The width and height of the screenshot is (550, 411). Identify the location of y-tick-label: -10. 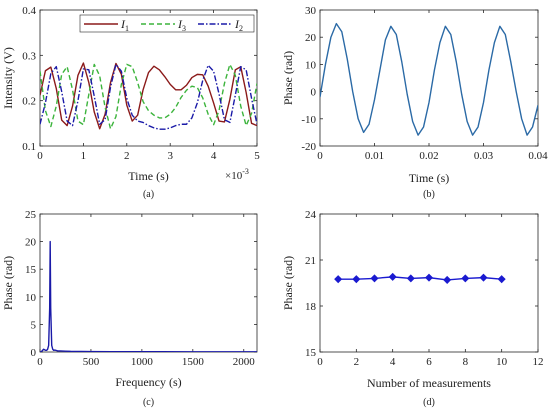
(308, 120).